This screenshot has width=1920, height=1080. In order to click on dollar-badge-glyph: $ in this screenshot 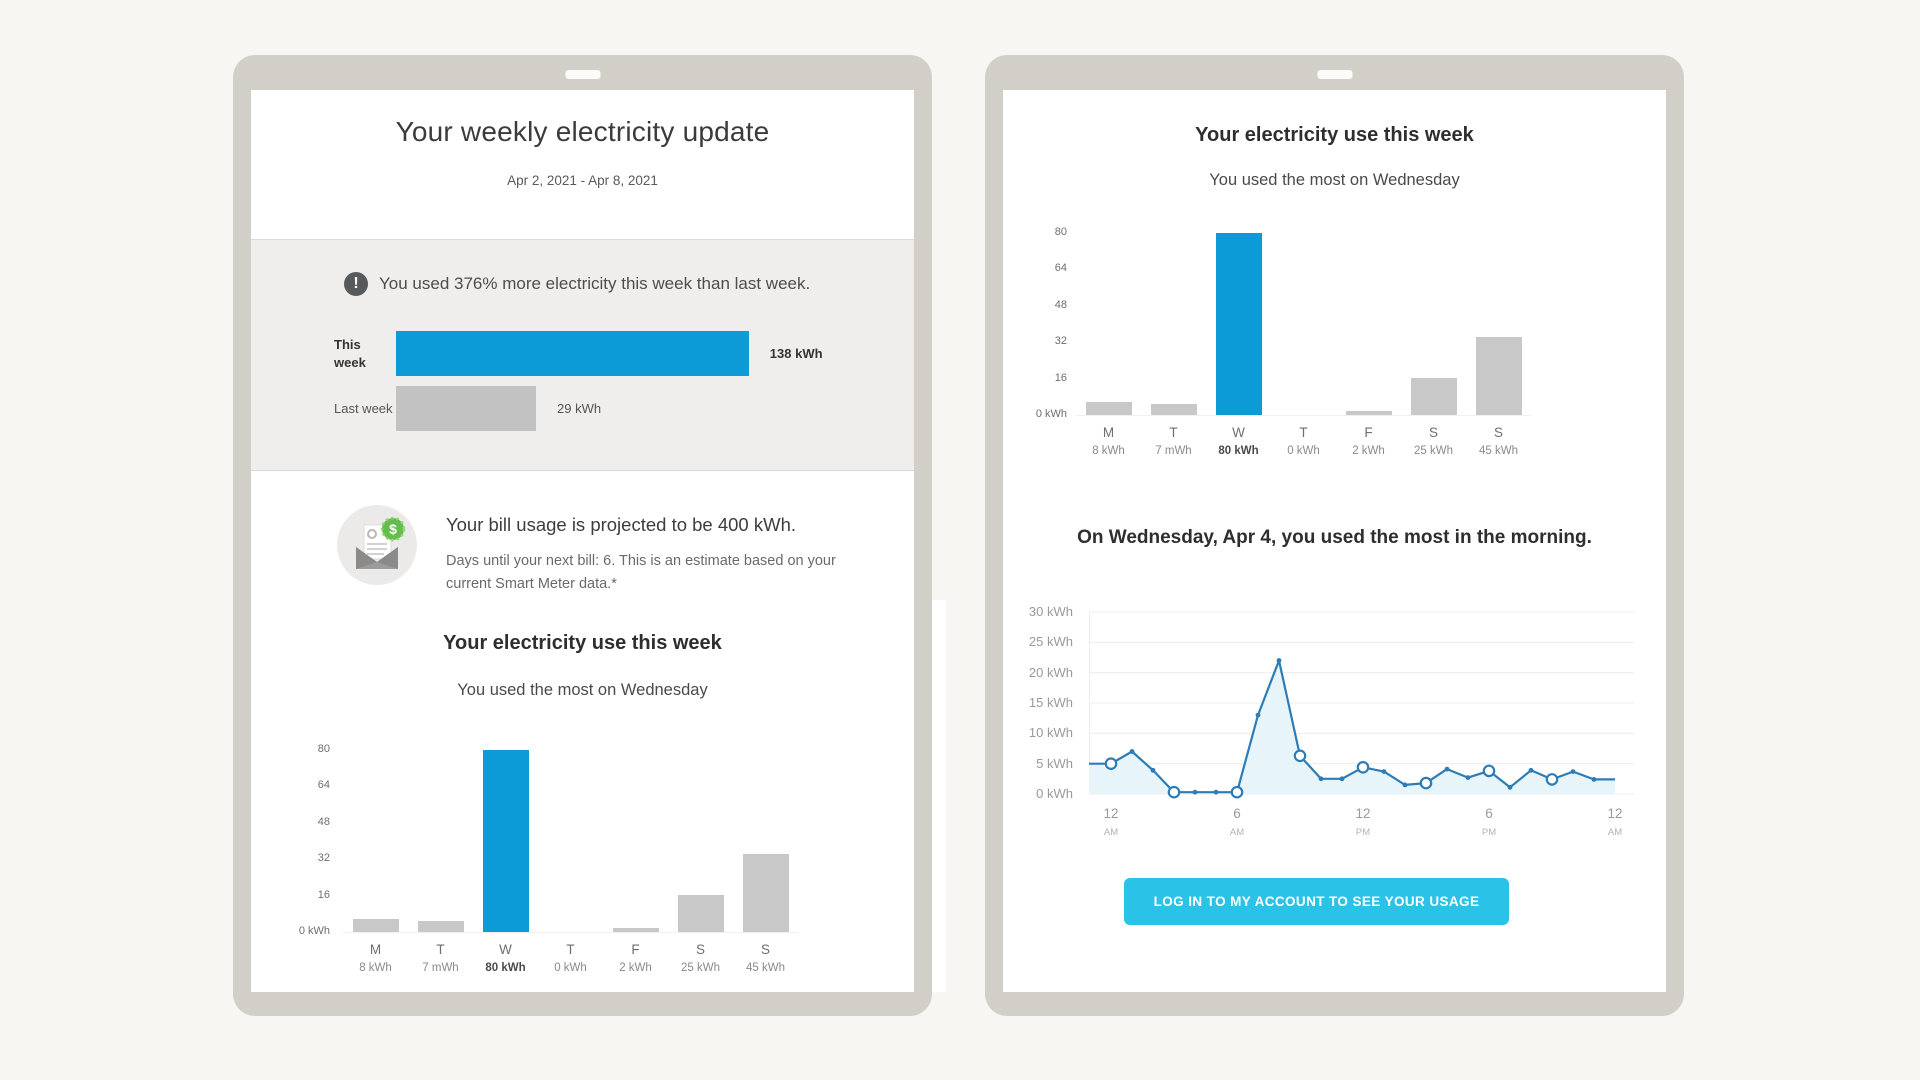, I will do `click(393, 529)`.